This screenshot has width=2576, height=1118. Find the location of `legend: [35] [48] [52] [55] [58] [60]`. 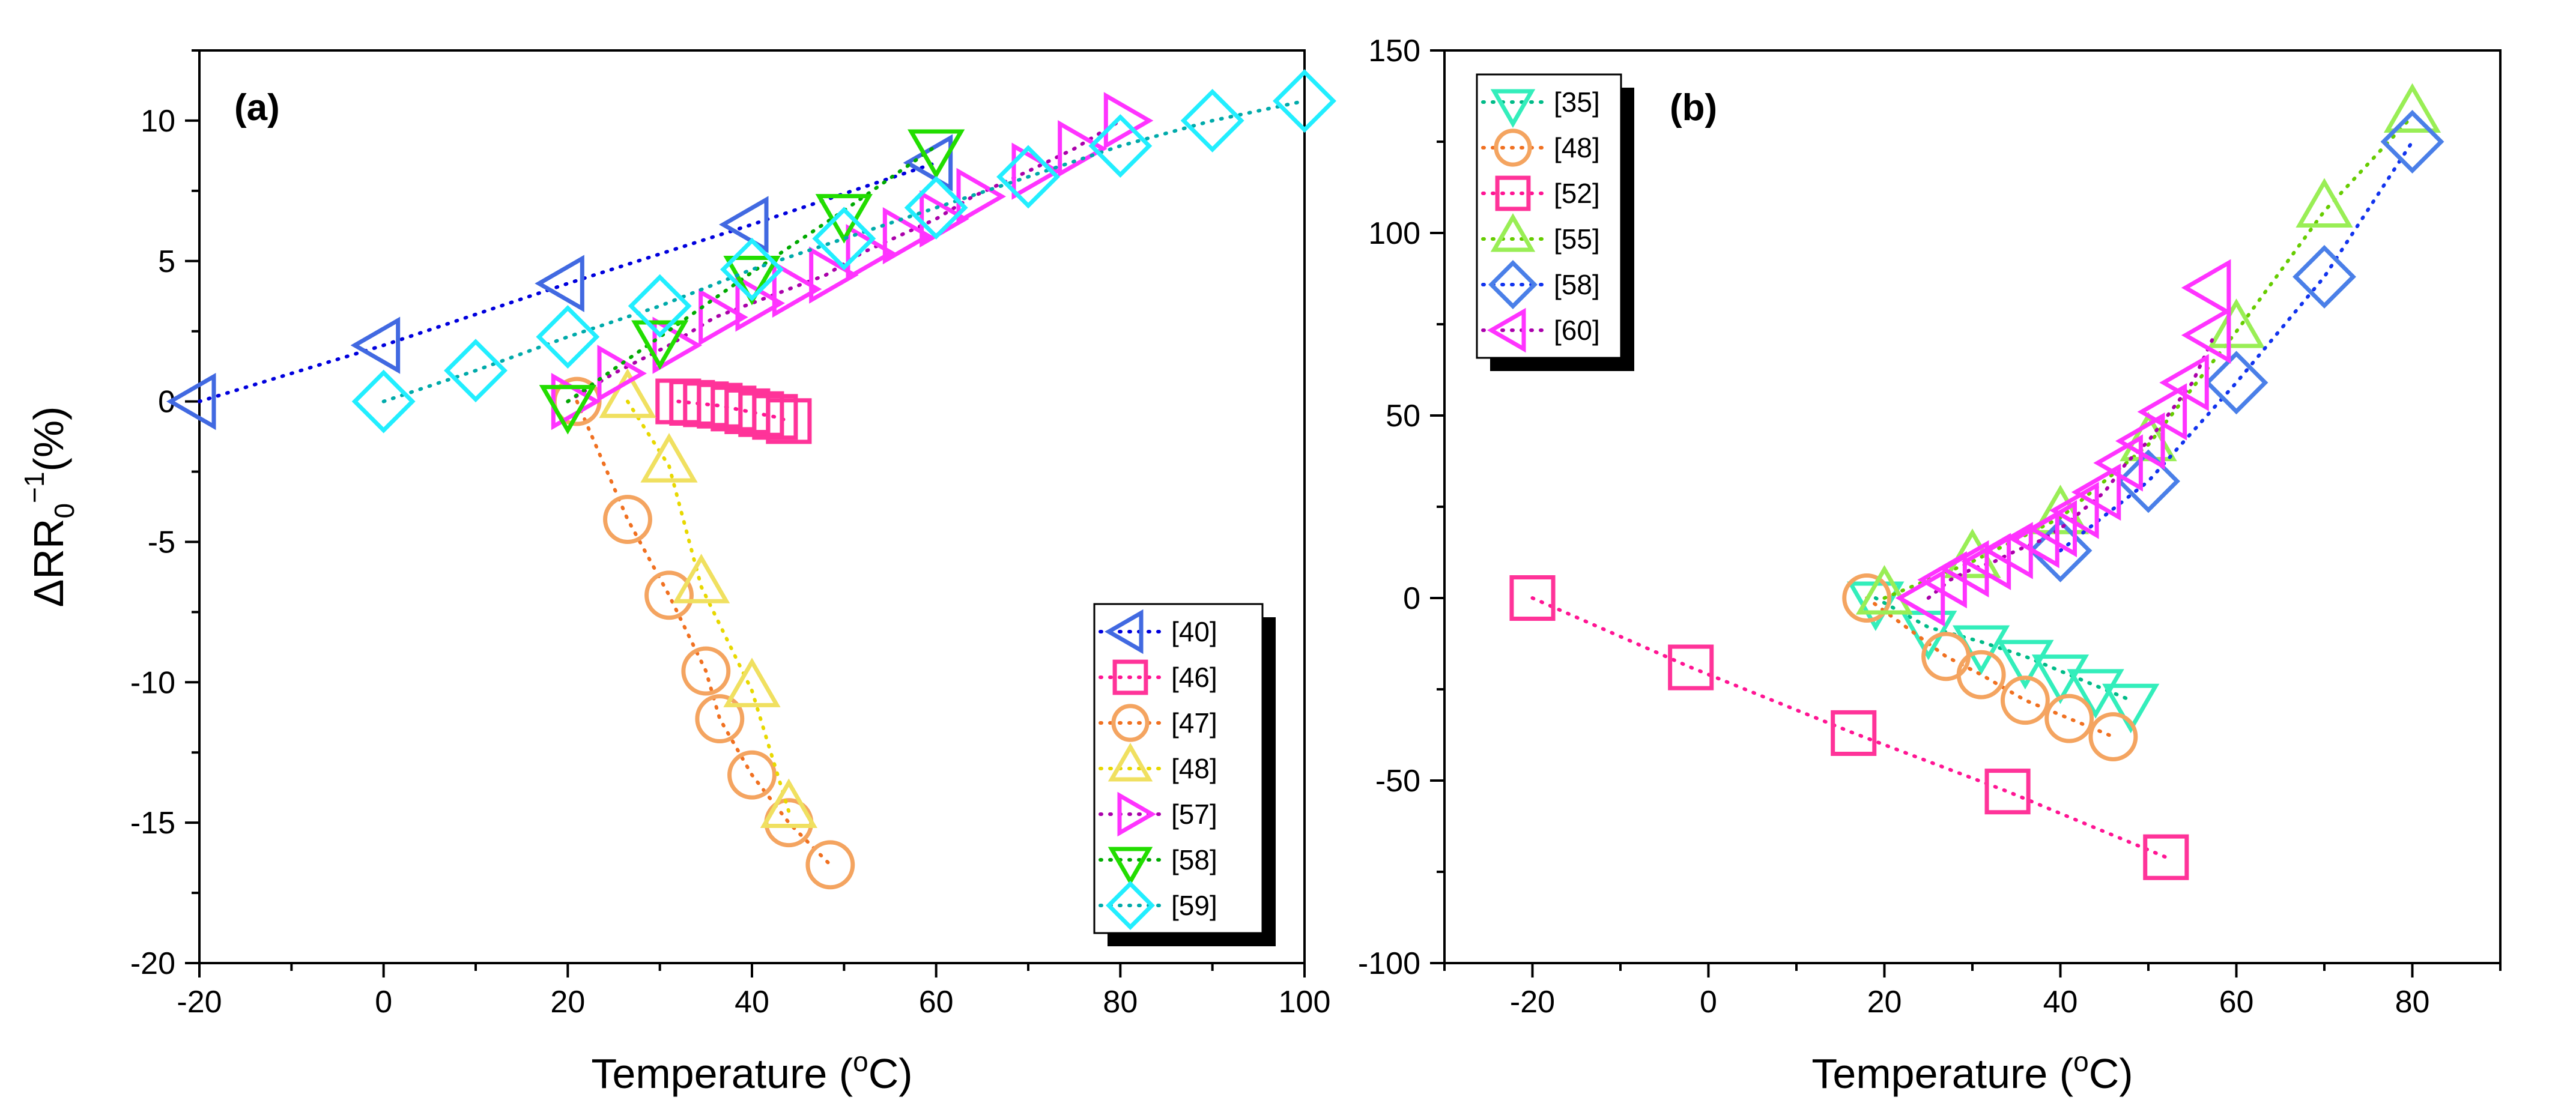

legend: [35] [48] [52] [55] [58] [60] is located at coordinates (1555, 222).